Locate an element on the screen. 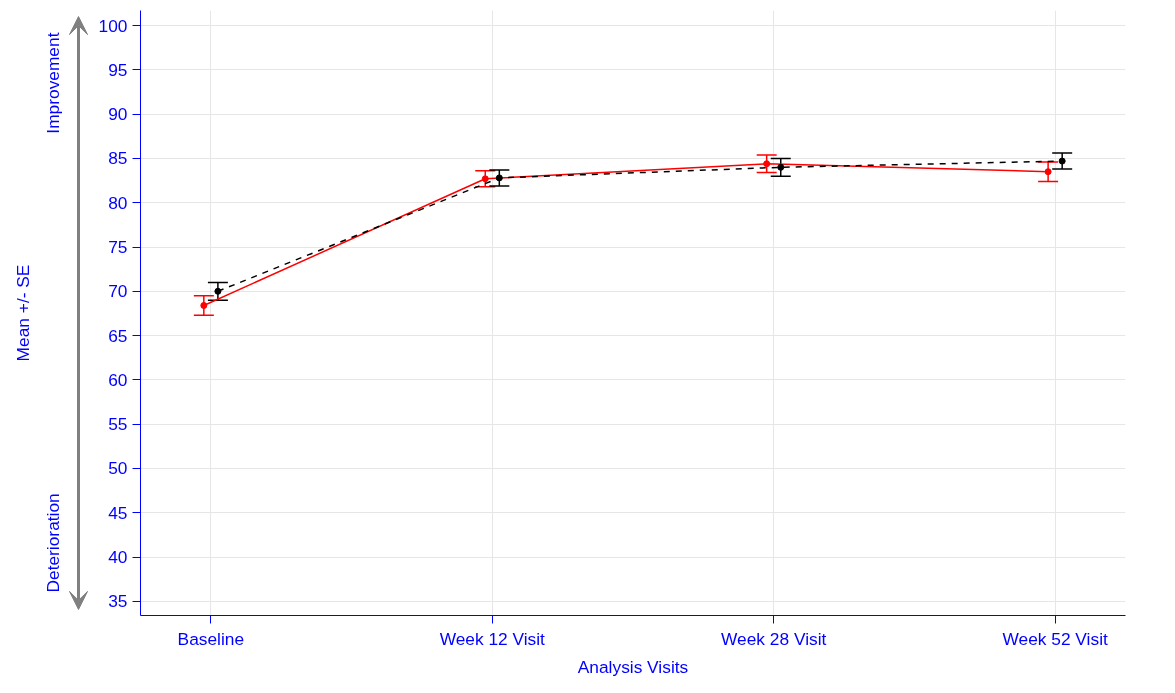 This screenshot has height=693, width=1175. y-tick-label: 85 is located at coordinates (118, 158).